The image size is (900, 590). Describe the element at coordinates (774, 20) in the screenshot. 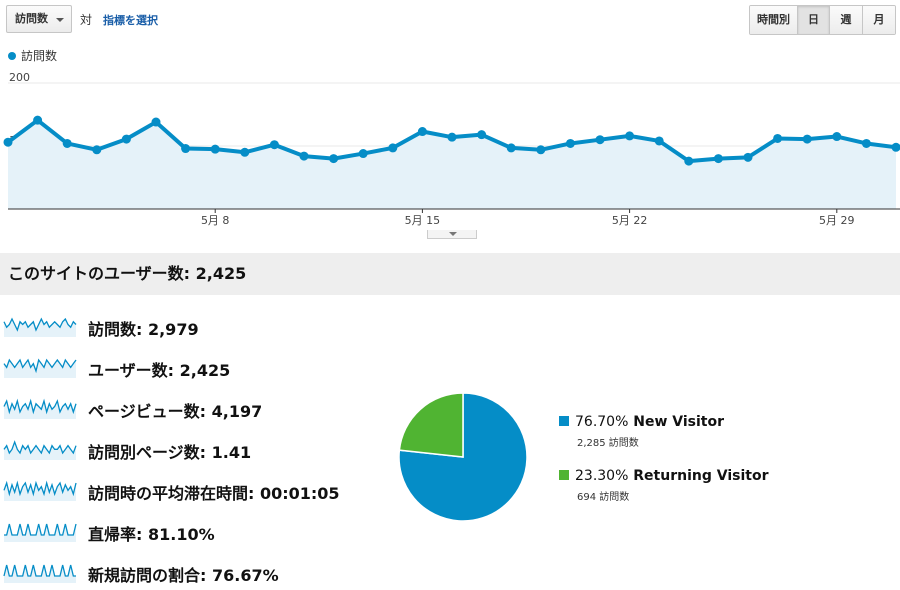

I see `period-hourly-button: 時間別` at that location.